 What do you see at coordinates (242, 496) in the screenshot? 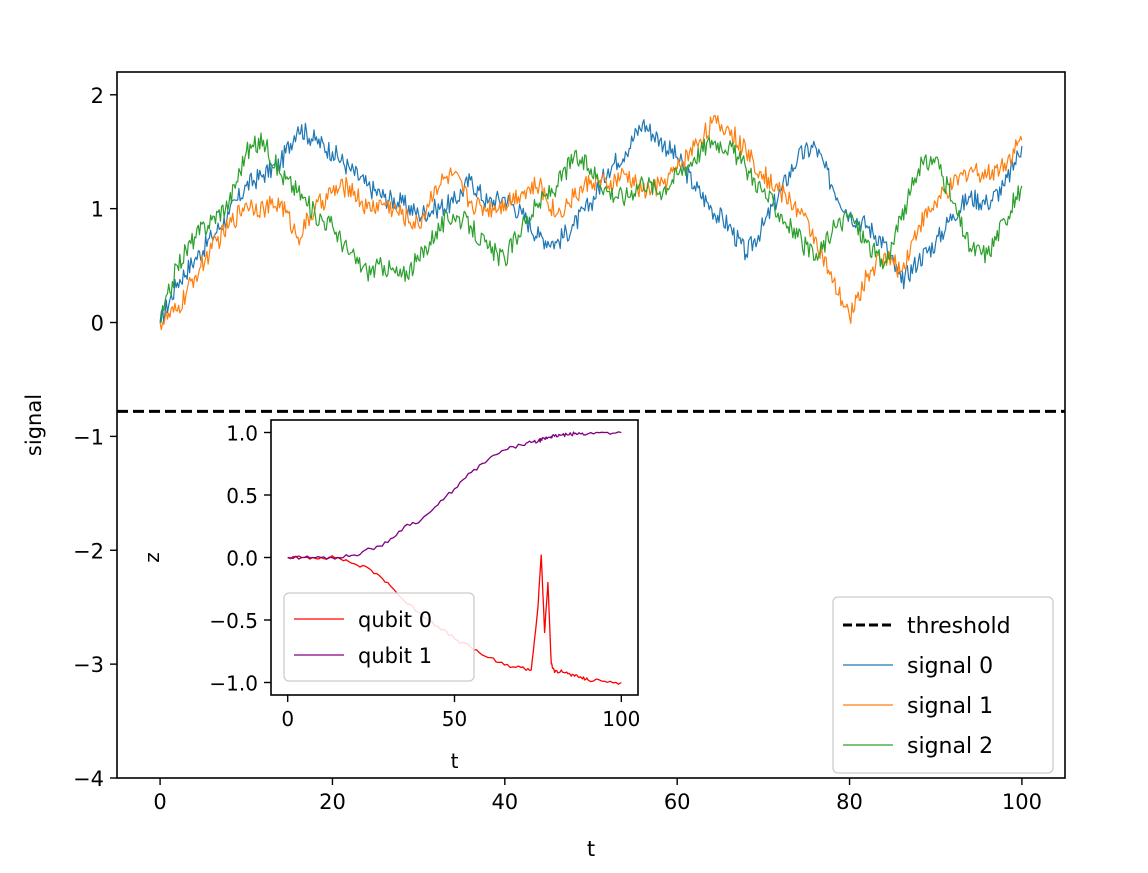
I see `y-tick-label: 0.5` at bounding box center [242, 496].